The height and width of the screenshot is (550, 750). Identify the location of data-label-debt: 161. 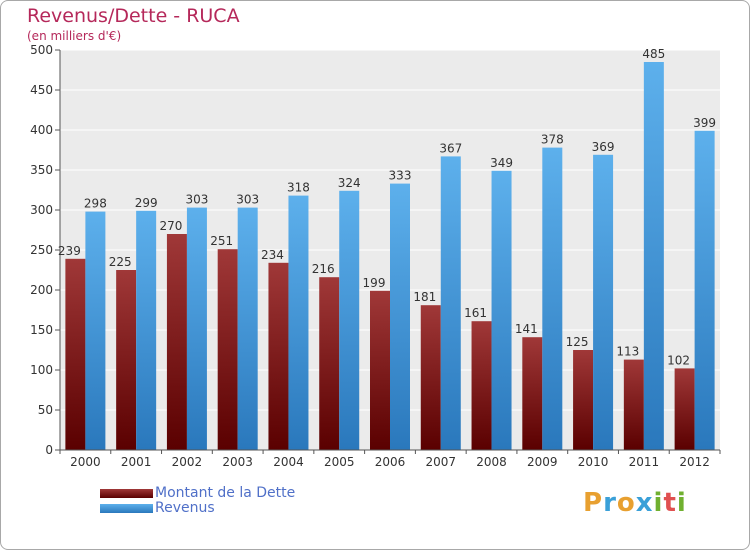
(475, 313).